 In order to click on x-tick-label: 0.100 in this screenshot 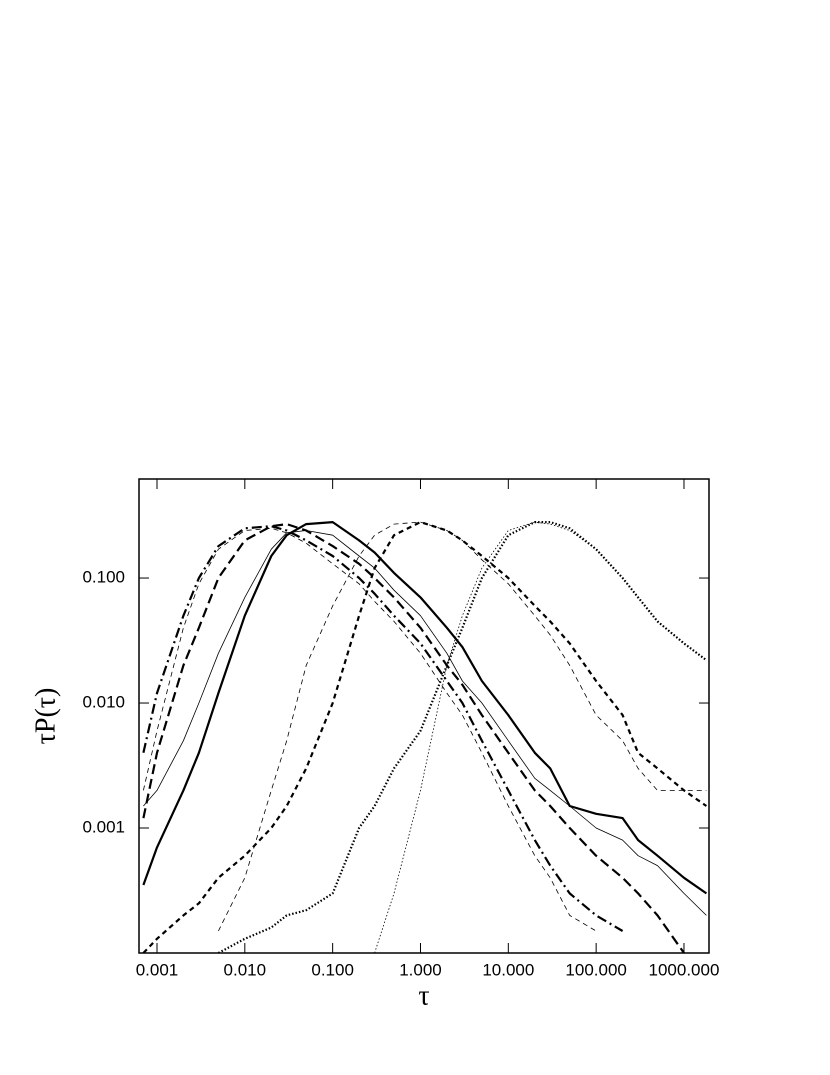, I will do `click(332, 969)`.